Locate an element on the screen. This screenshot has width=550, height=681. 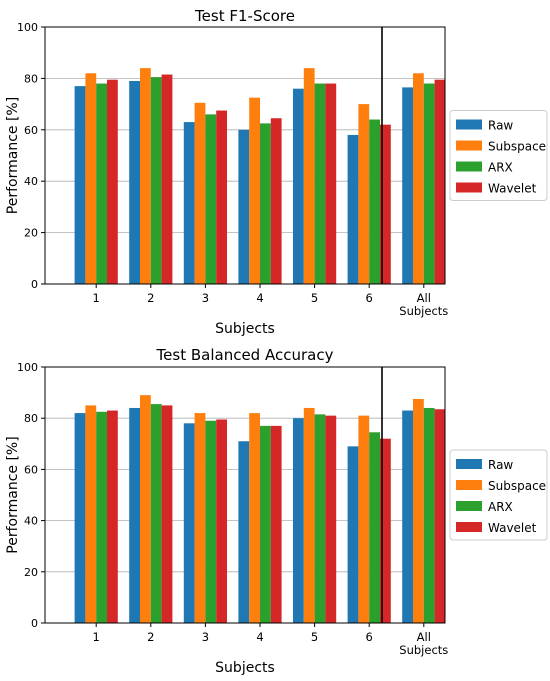
legend: Raw Subspace ARX Wavelet is located at coordinates (498, 155).